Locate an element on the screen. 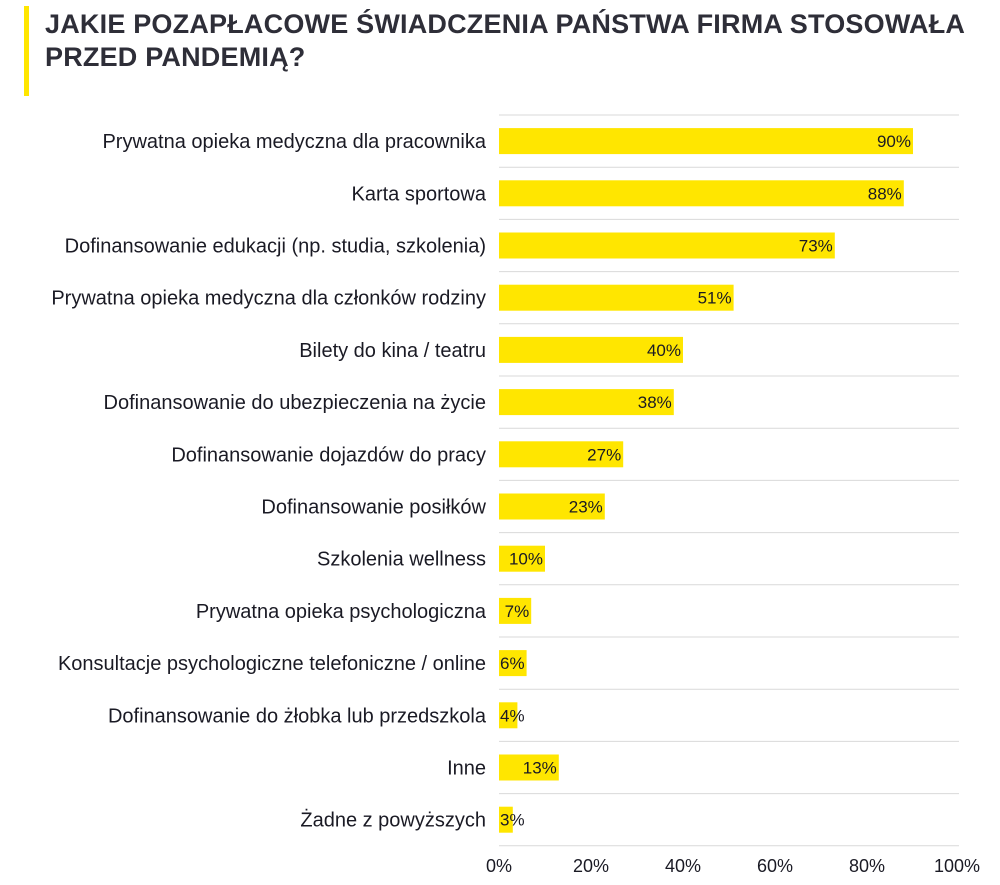 The image size is (1000, 885). category-label: Dofinansowanie dojazdów do pracy is located at coordinates (328, 455).